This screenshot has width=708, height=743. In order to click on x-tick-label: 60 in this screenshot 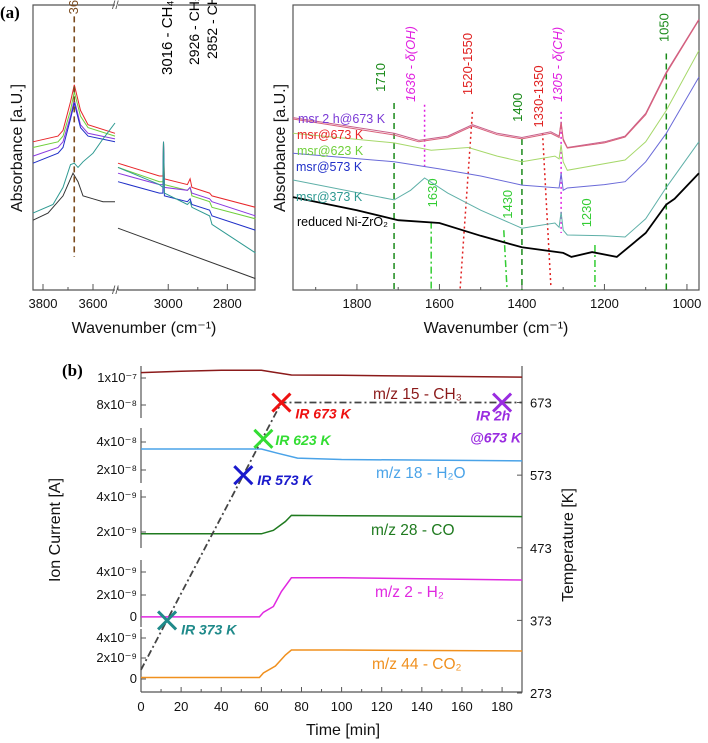, I will do `click(261, 706)`.